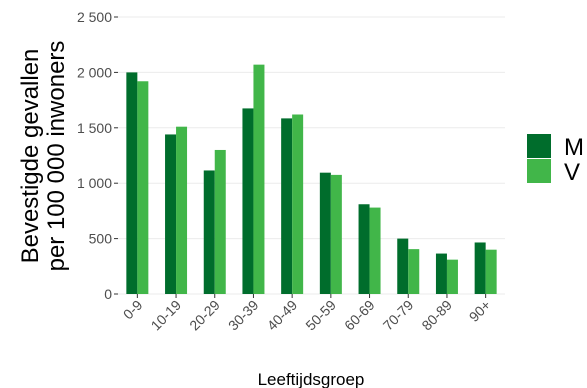 The height and width of the screenshot is (388, 587). I want to click on bar-M-90+, so click(480, 268).